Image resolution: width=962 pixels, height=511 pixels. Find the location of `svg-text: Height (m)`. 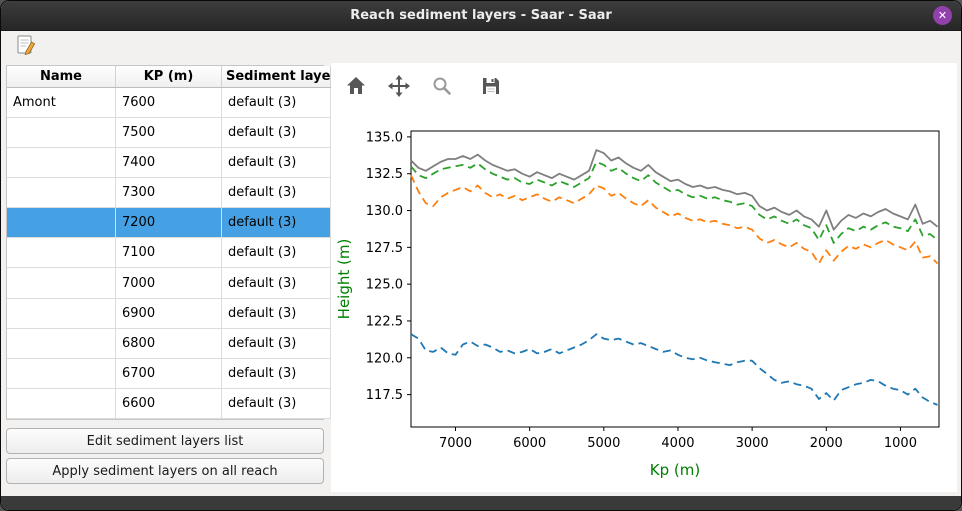

svg-text: Height (m) is located at coordinates (344, 279).